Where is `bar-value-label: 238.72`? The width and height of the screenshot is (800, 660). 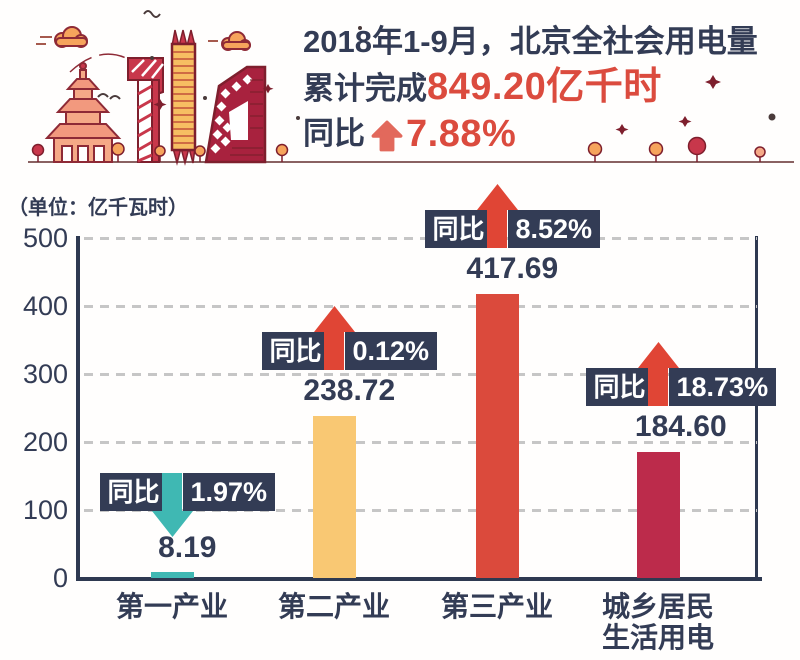 bar-value-label: 238.72 is located at coordinates (349, 390).